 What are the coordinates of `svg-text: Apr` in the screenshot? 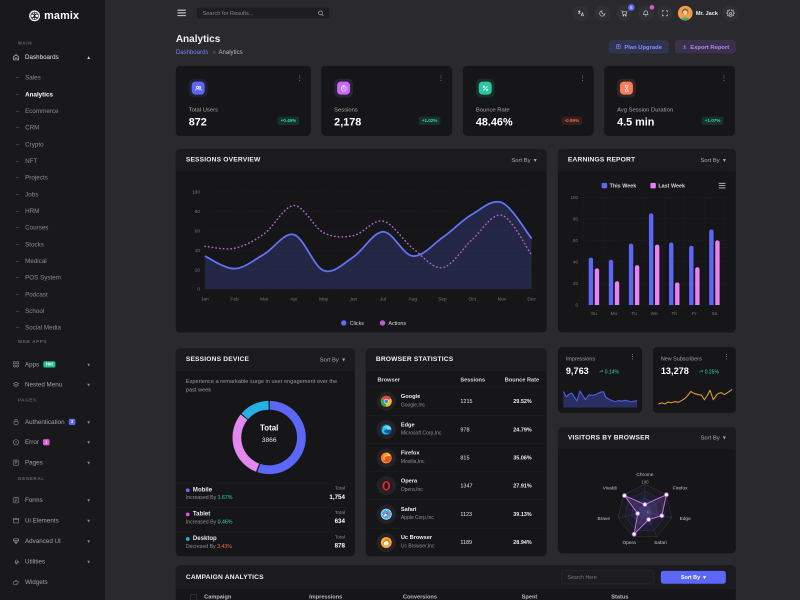 It's located at (294, 299).